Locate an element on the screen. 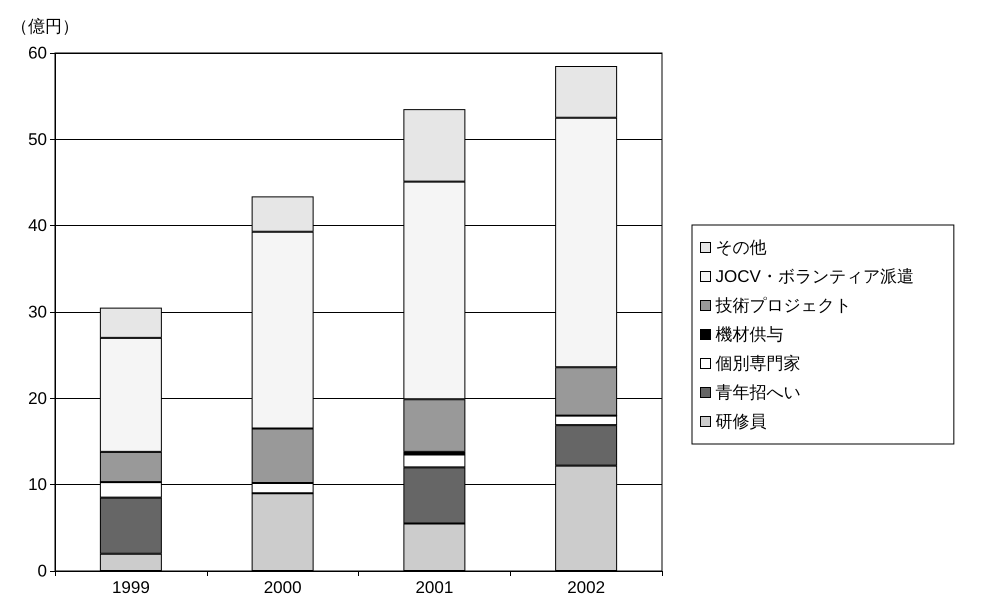 Image resolution: width=995 pixels, height=600 pixels. y-tick-label: 50 is located at coordinates (37, 139).